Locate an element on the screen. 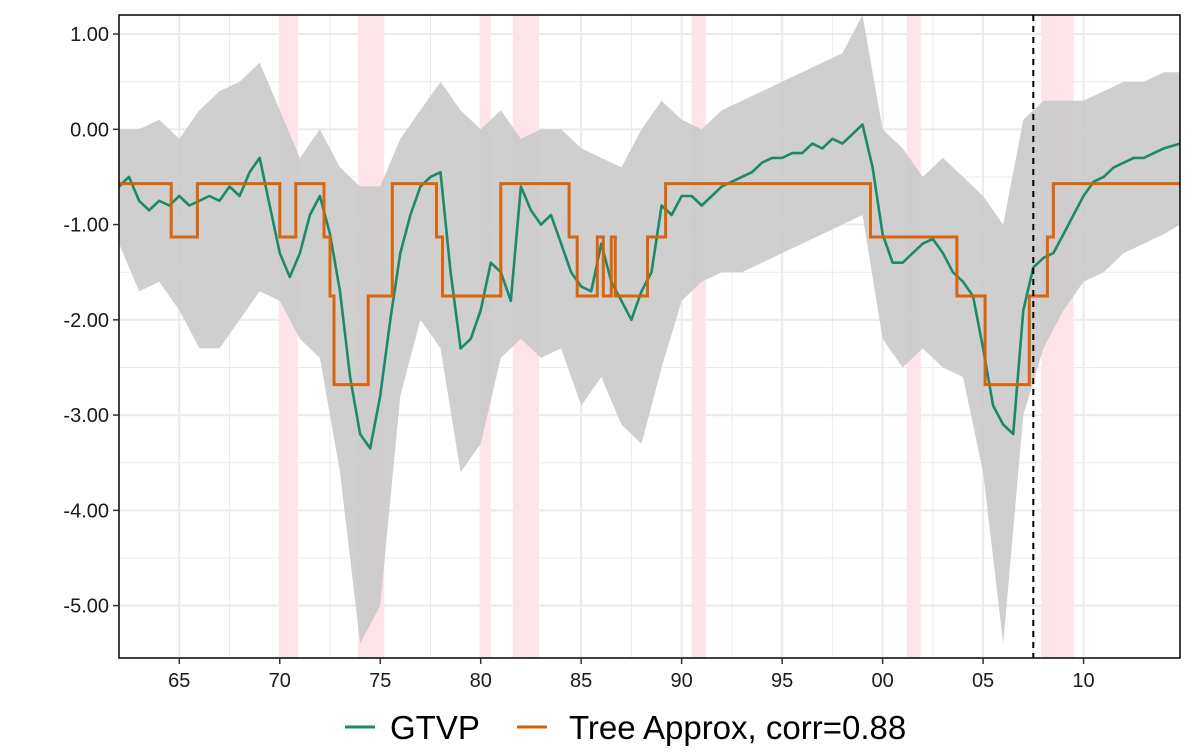 The width and height of the screenshot is (1196, 756). y-tick-label: 0.00 is located at coordinates (89, 130).